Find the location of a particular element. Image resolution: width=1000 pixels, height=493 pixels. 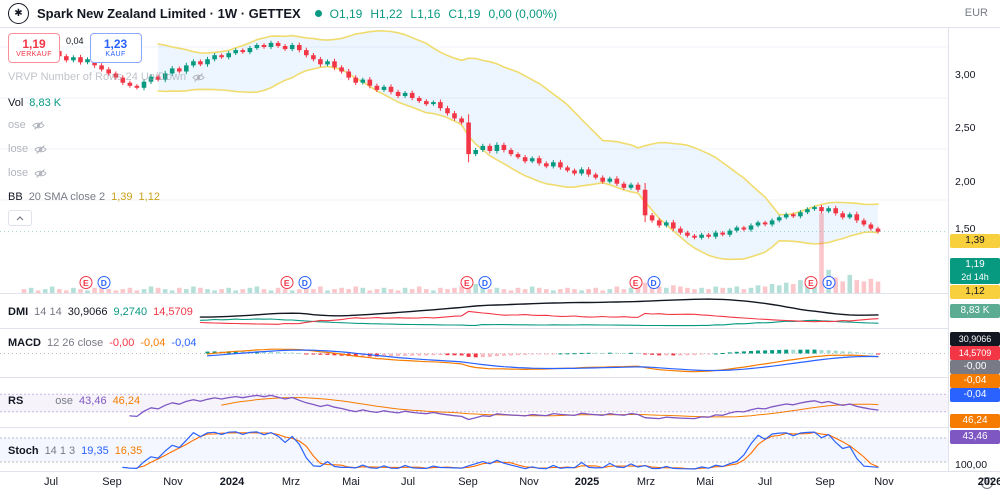

collapse-legend-button is located at coordinates (20, 218).